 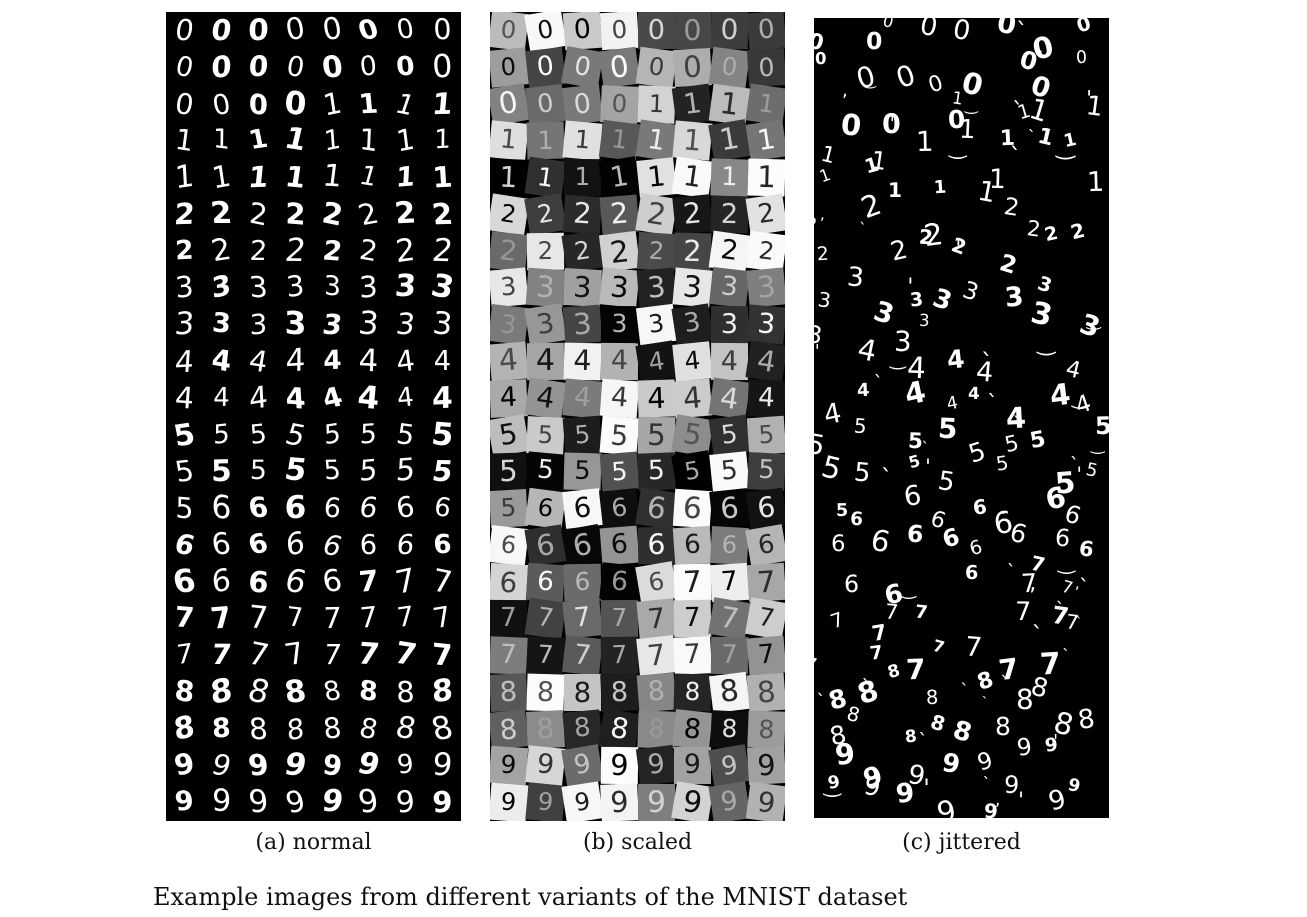 What do you see at coordinates (1060, 395) in the screenshot?
I see `jittered-digit-sample: 4` at bounding box center [1060, 395].